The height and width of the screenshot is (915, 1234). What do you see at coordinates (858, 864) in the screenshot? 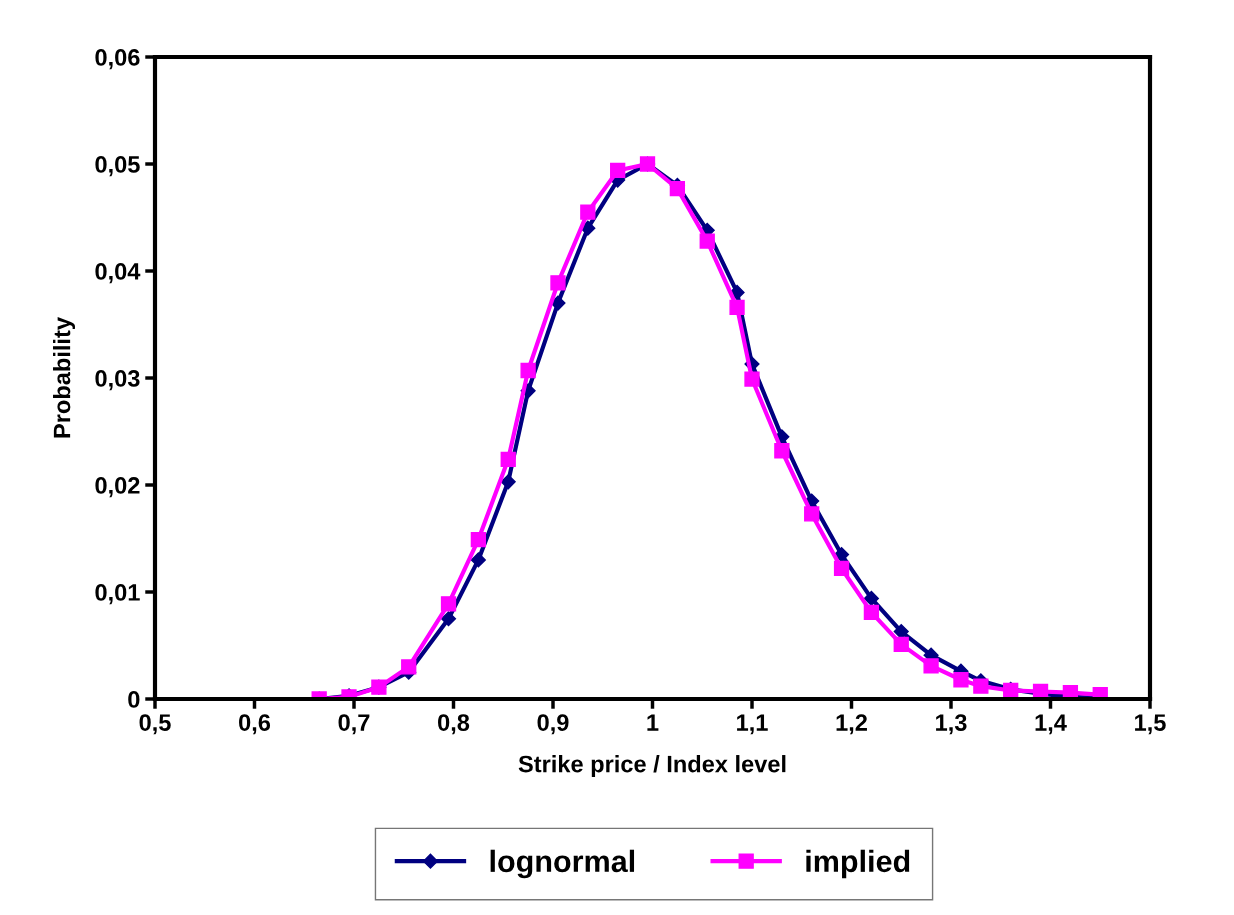
I see `legend-label: implied` at bounding box center [858, 864].